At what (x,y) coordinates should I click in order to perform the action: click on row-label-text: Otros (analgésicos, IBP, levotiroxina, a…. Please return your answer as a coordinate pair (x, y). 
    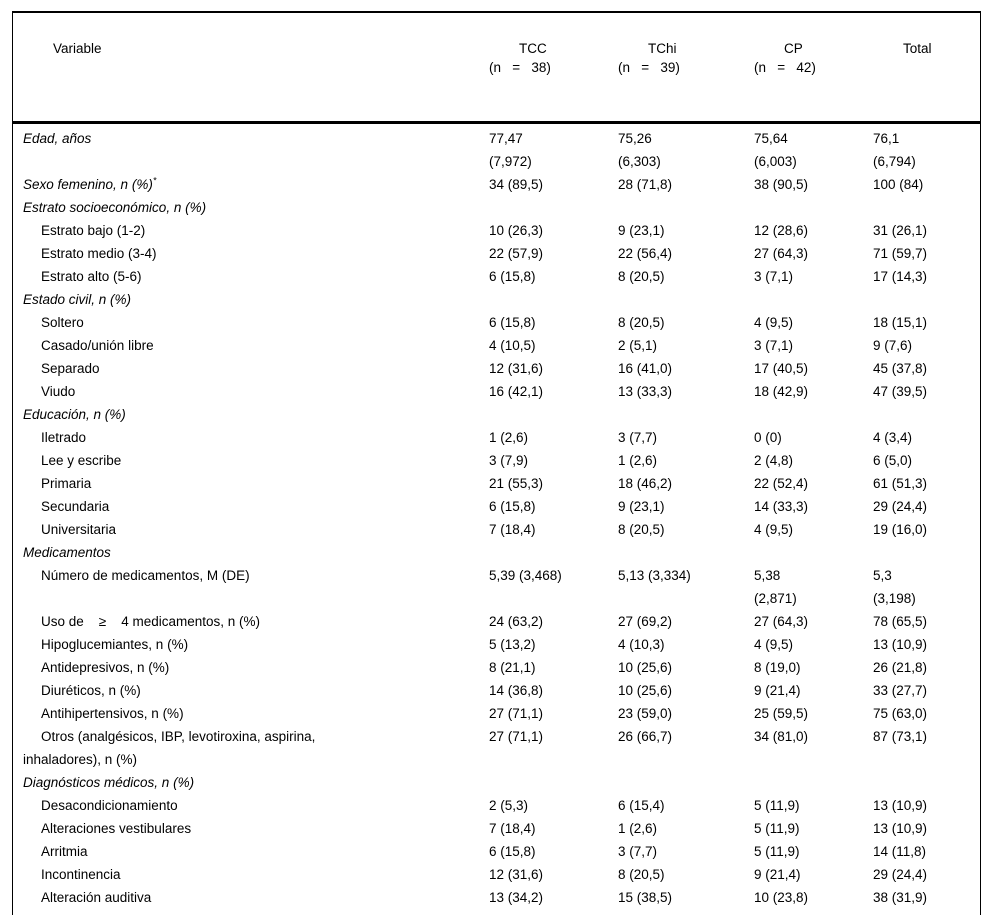
    Looking at the image, I should click on (178, 736).